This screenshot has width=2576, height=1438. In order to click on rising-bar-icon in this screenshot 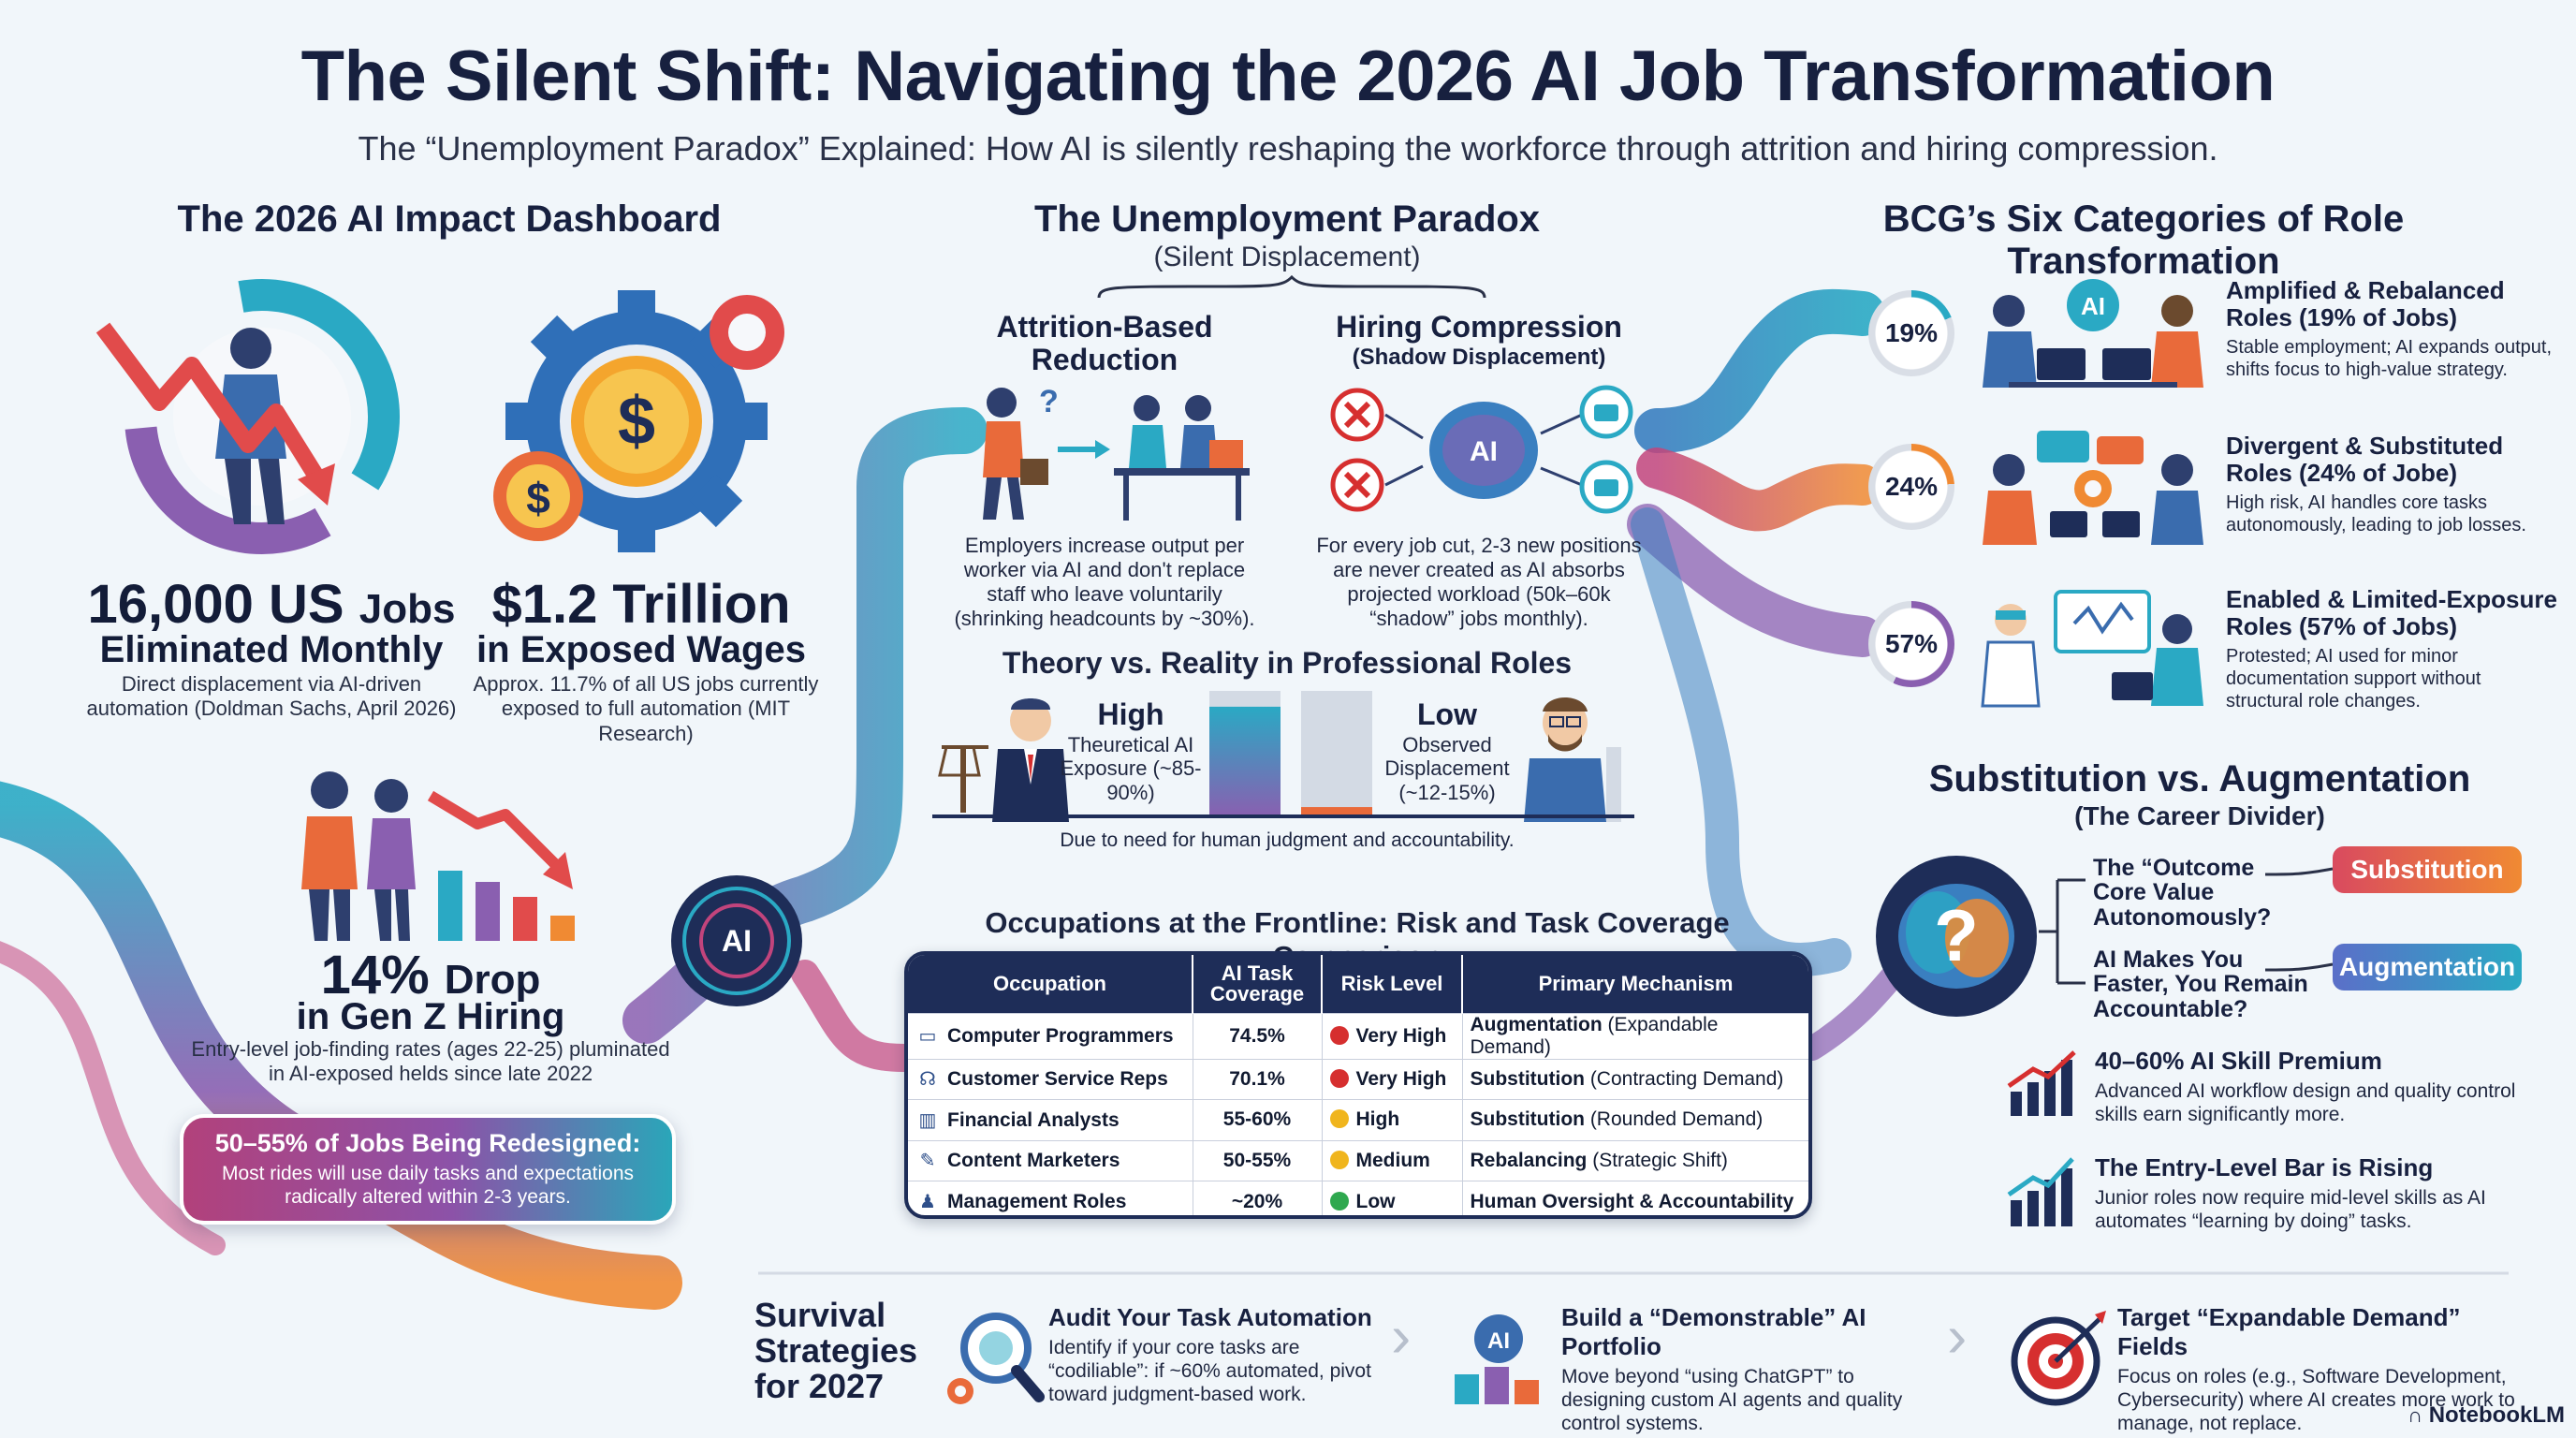, I will do `click(2040, 1191)`.